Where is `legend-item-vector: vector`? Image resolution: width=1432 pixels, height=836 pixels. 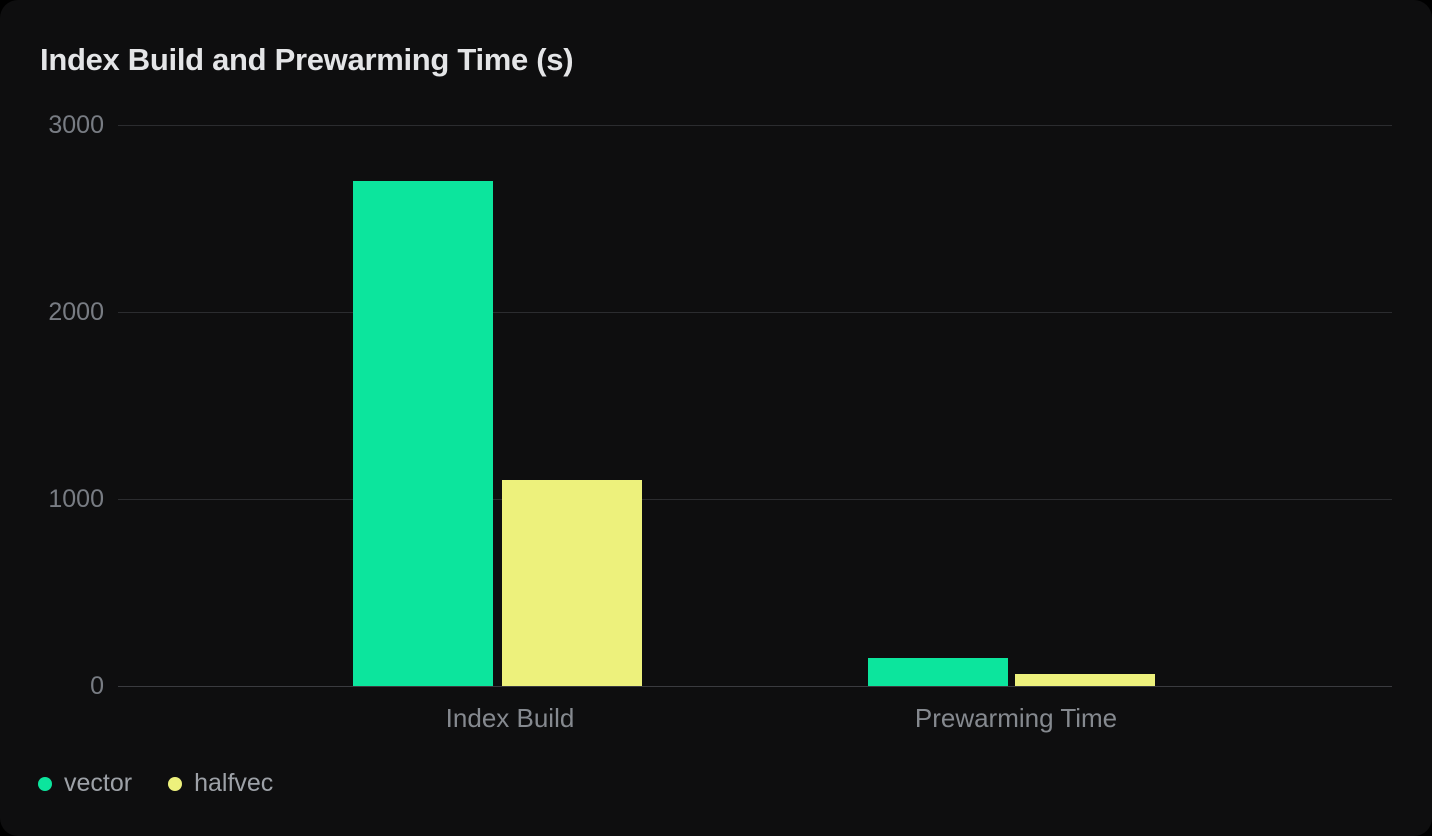
legend-item-vector: vector is located at coordinates (85, 783).